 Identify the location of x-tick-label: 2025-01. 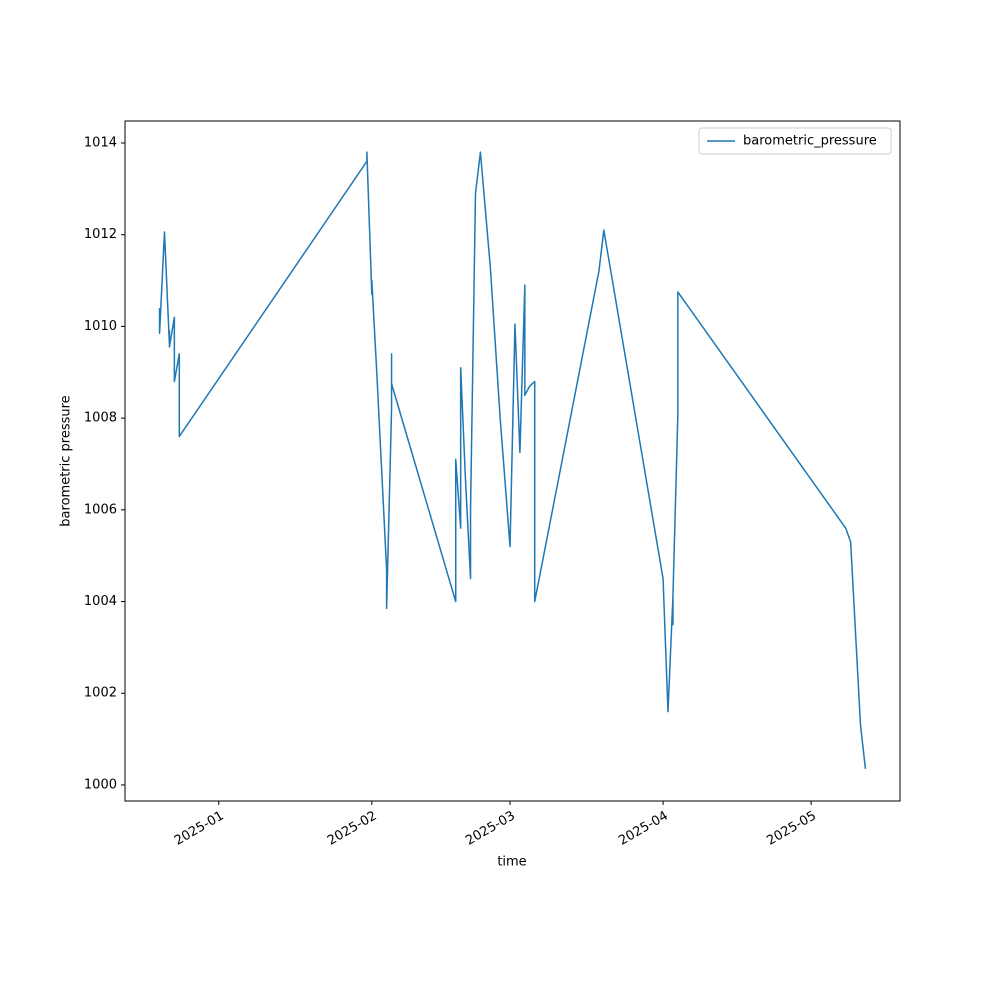
(199, 829).